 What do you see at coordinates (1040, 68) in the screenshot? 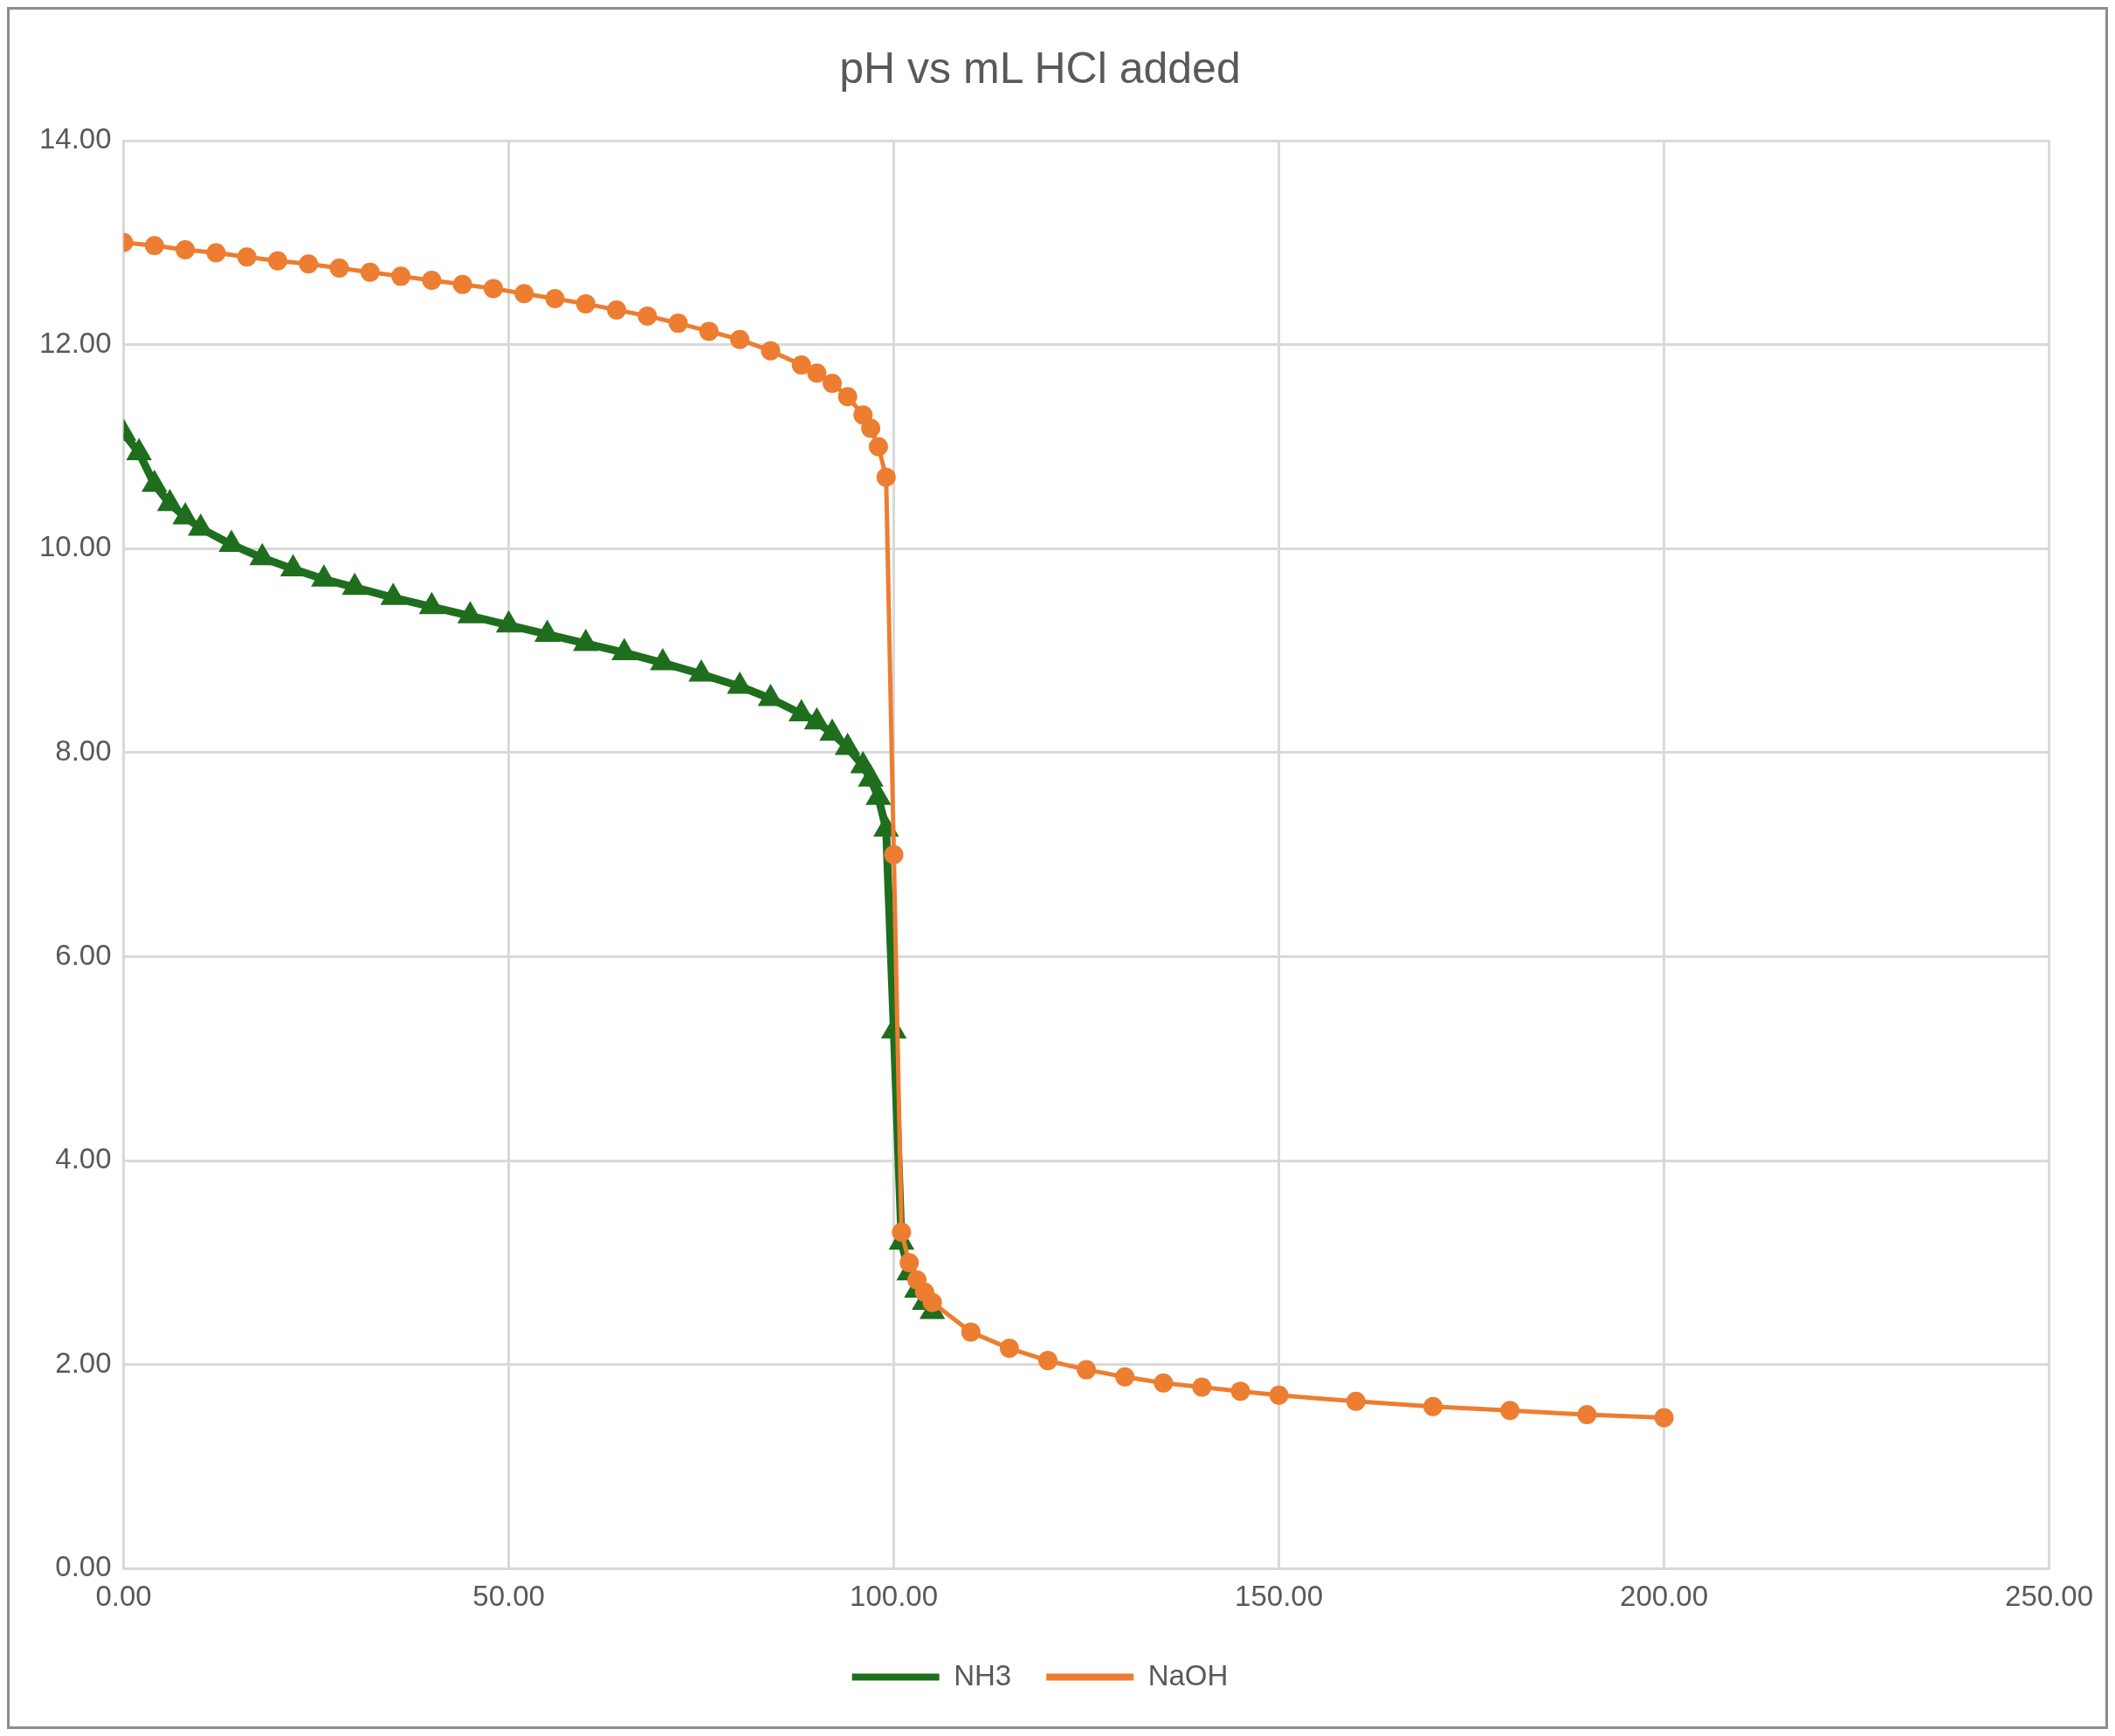
I see `chart-title: pH vs mL HCl added` at bounding box center [1040, 68].